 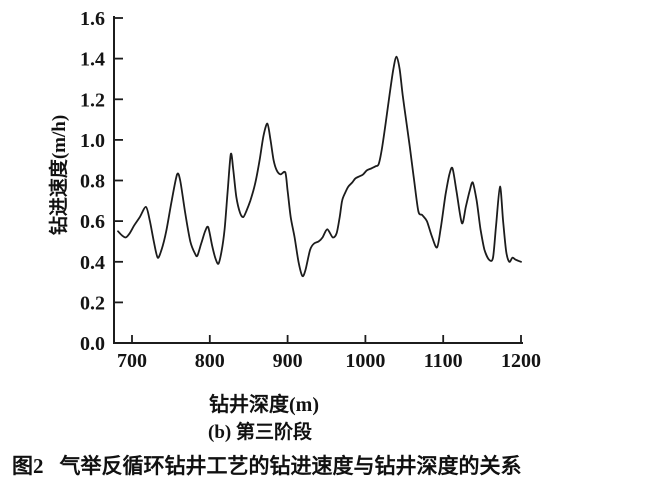 I want to click on y-tick-label: 0.4, so click(x=92, y=263).